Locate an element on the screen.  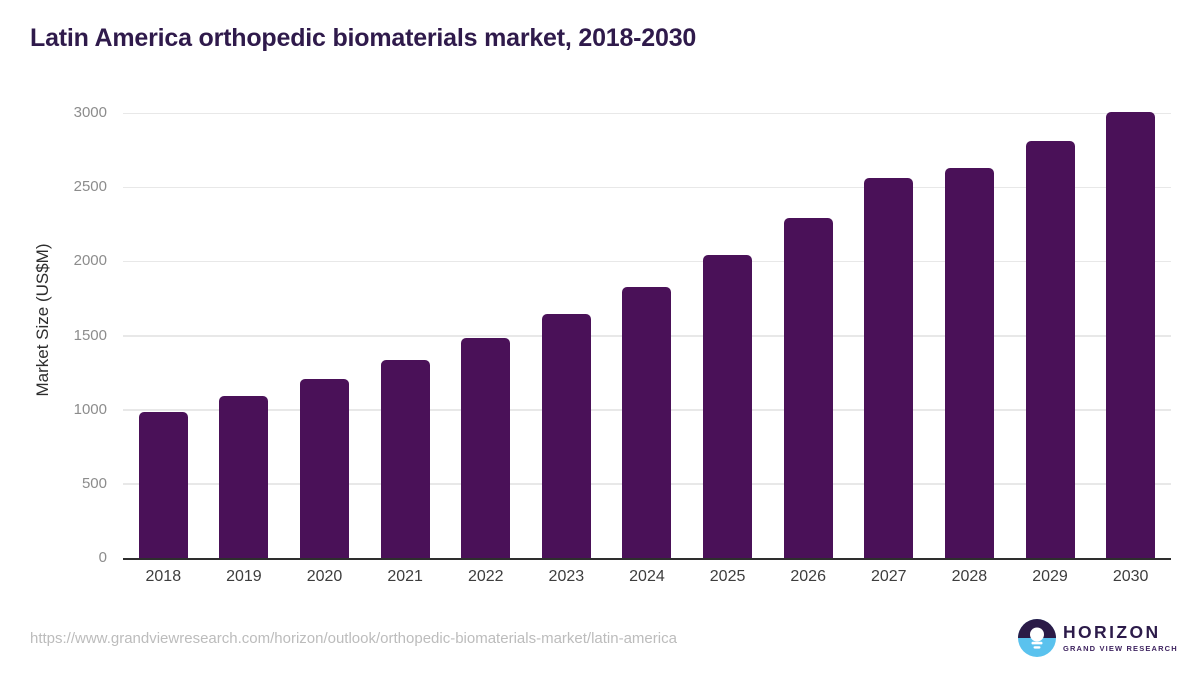
bar-2028 is located at coordinates (969, 362).